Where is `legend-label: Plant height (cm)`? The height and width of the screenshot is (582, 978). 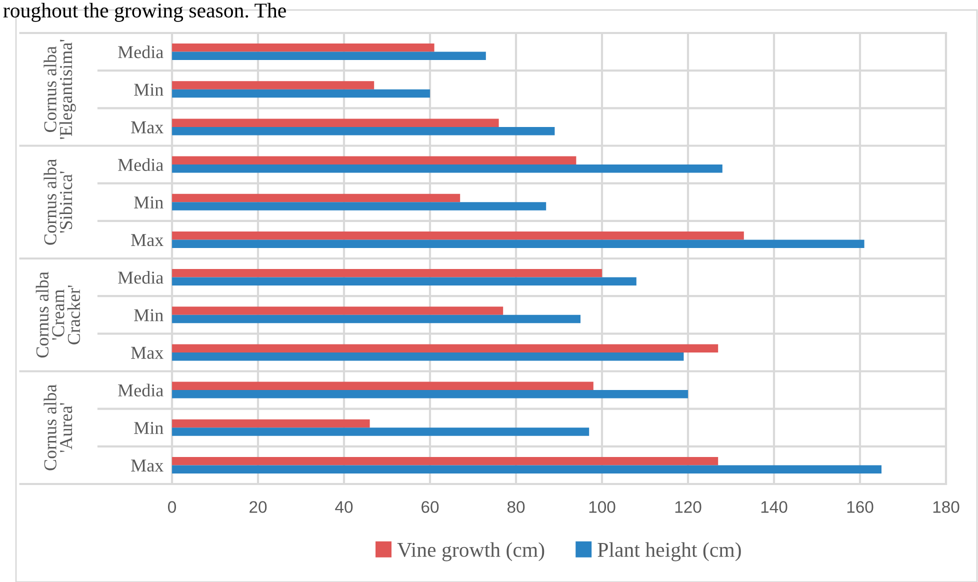
legend-label: Plant height (cm) is located at coordinates (669, 552).